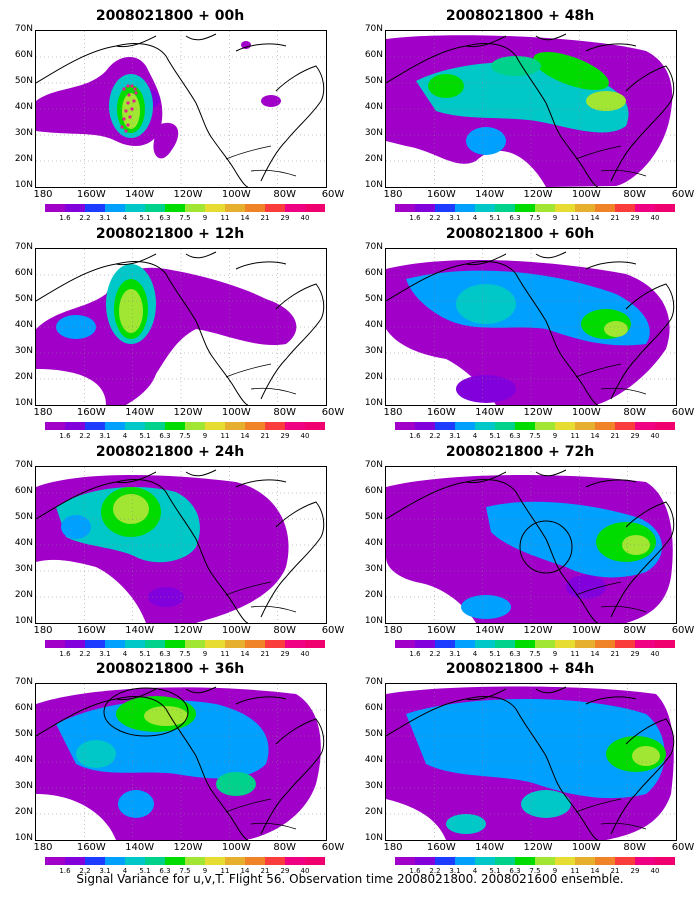 This screenshot has width=700, height=900. I want to click on latitude-label: 60N, so click(23, 55).